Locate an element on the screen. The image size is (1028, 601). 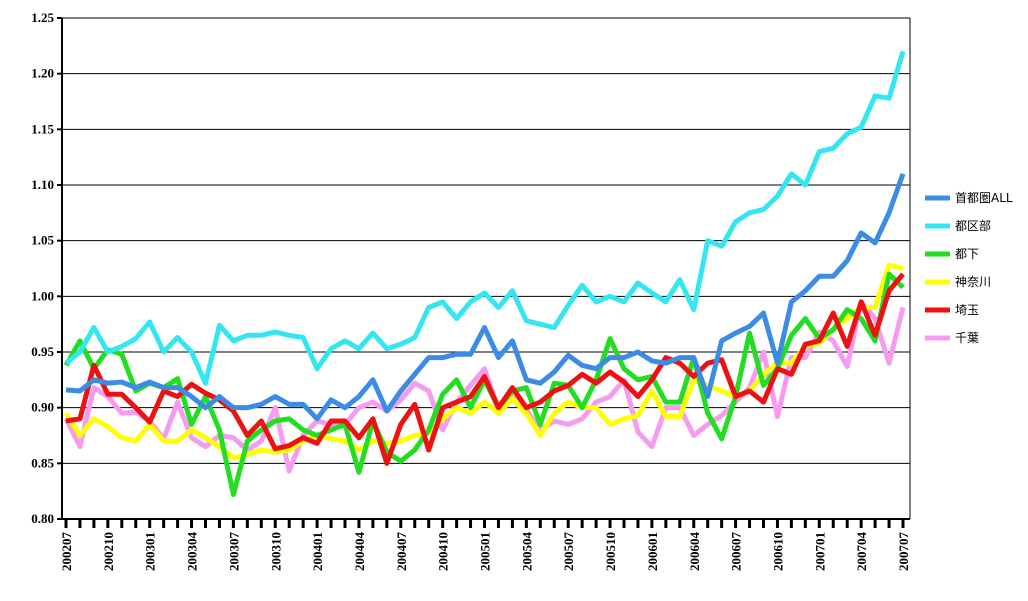
y-tick-label: 0.95 is located at coordinates (42, 351).